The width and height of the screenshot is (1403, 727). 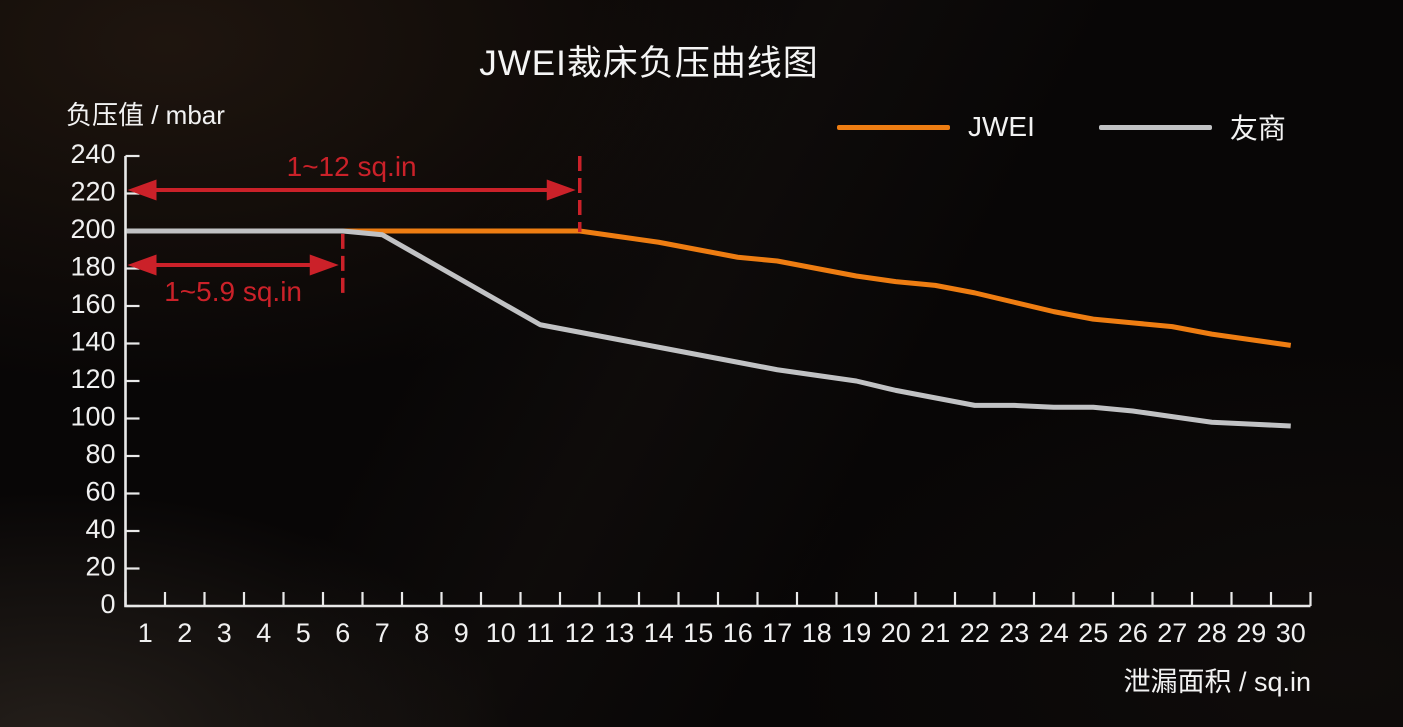 What do you see at coordinates (92, 342) in the screenshot?
I see `y-tick-label: 140` at bounding box center [92, 342].